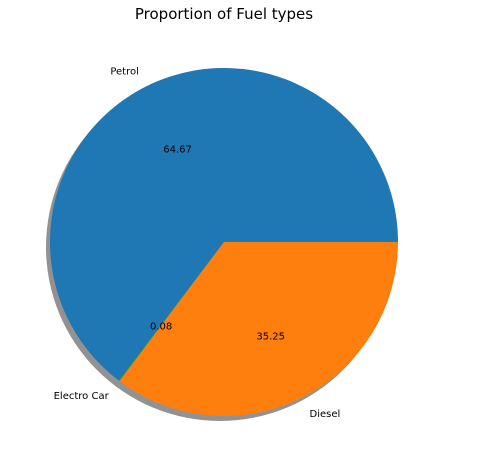 This screenshot has height=467, width=477. What do you see at coordinates (171, 312) in the screenshot?
I see `pie-slice-electro-car` at bounding box center [171, 312].